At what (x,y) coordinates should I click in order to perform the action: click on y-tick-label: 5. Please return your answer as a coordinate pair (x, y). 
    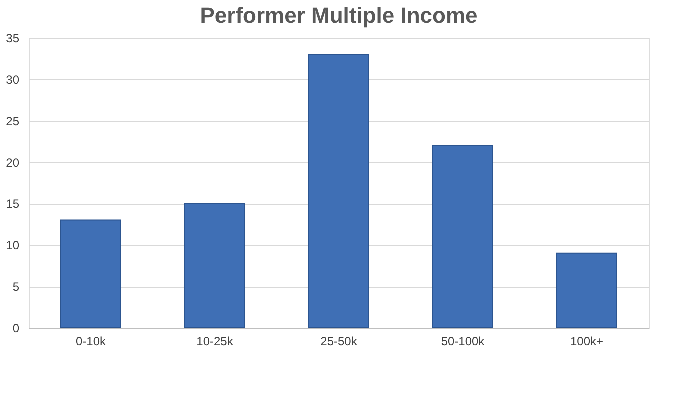
    Looking at the image, I should click on (16, 287).